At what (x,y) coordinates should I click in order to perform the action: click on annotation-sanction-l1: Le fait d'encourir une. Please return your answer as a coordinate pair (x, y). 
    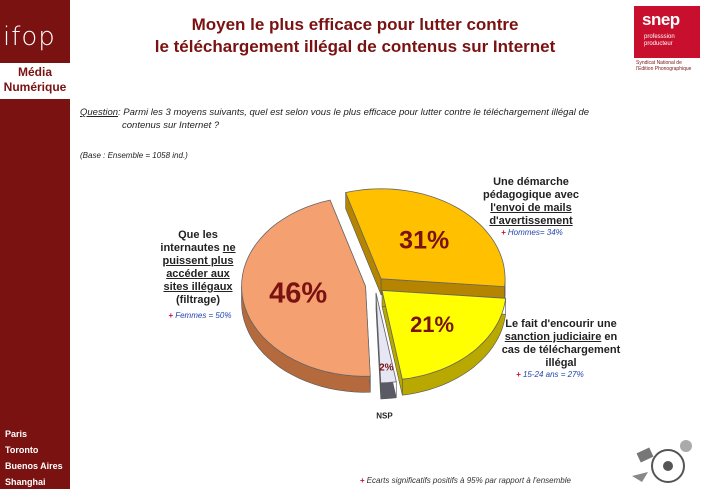
    Looking at the image, I should click on (561, 324).